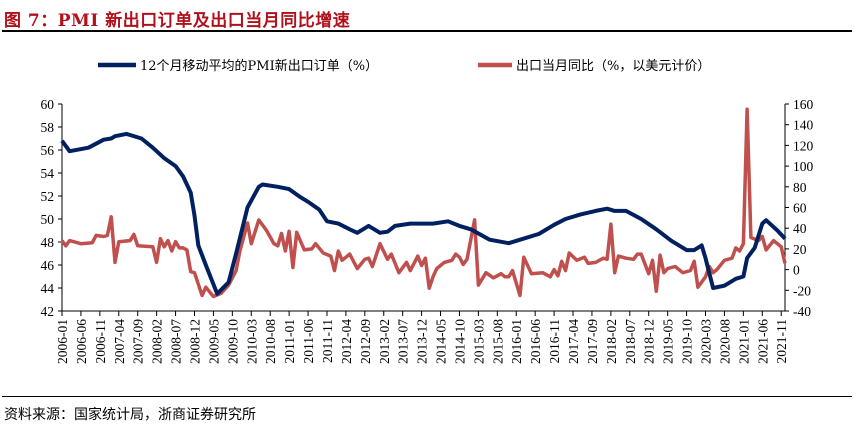 Image resolution: width=864 pixels, height=436 pixels. I want to click on x-tick-label: 2013-02, so click(384, 341).